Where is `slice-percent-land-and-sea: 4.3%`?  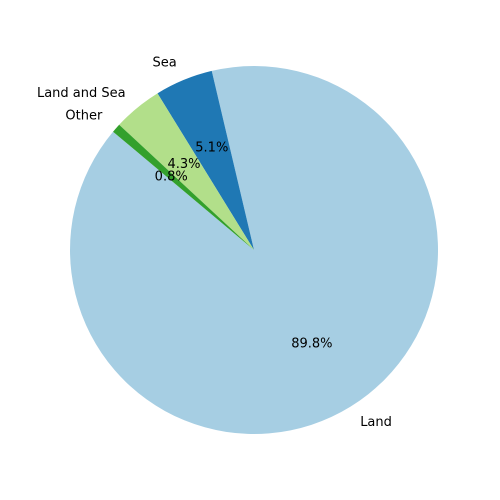 slice-percent-land-and-sea: 4.3% is located at coordinates (183, 164).